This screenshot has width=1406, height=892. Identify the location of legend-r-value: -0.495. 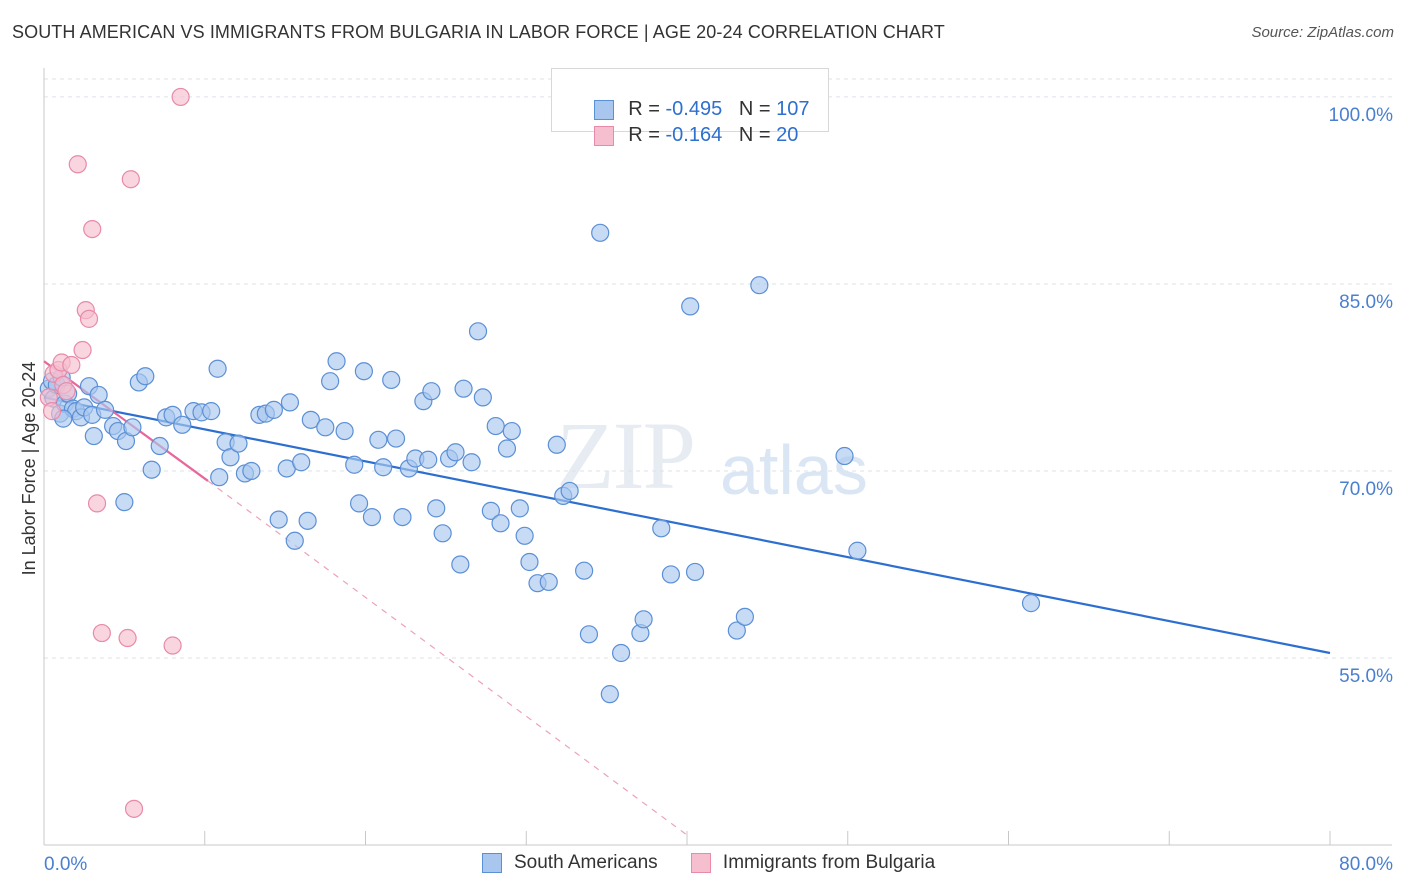
(694, 109).